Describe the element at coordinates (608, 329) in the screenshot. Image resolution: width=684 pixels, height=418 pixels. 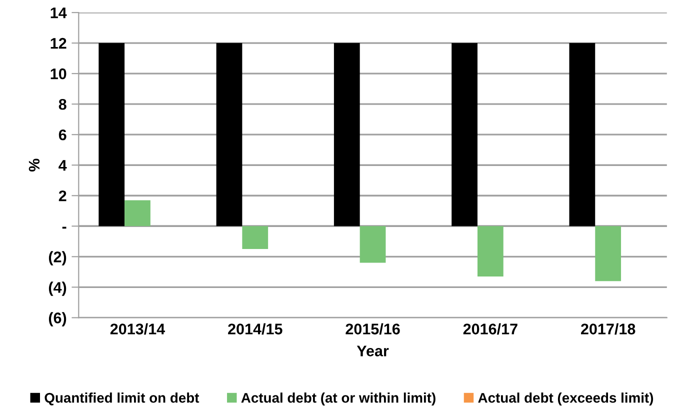
I see `x-tick-label: 2017/18` at that location.